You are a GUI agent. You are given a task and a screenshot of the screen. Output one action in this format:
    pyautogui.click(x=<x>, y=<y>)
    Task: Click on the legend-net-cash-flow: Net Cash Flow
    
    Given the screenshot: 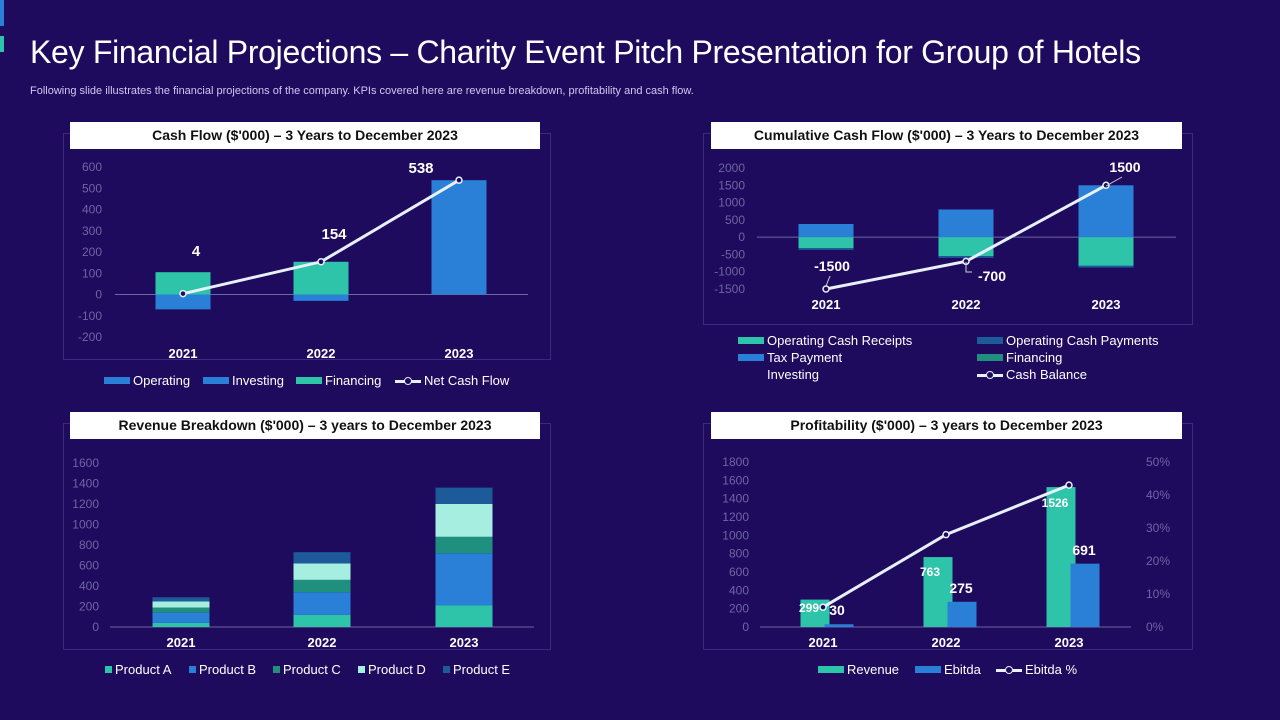 What is the action you would take?
    pyautogui.click(x=452, y=380)
    